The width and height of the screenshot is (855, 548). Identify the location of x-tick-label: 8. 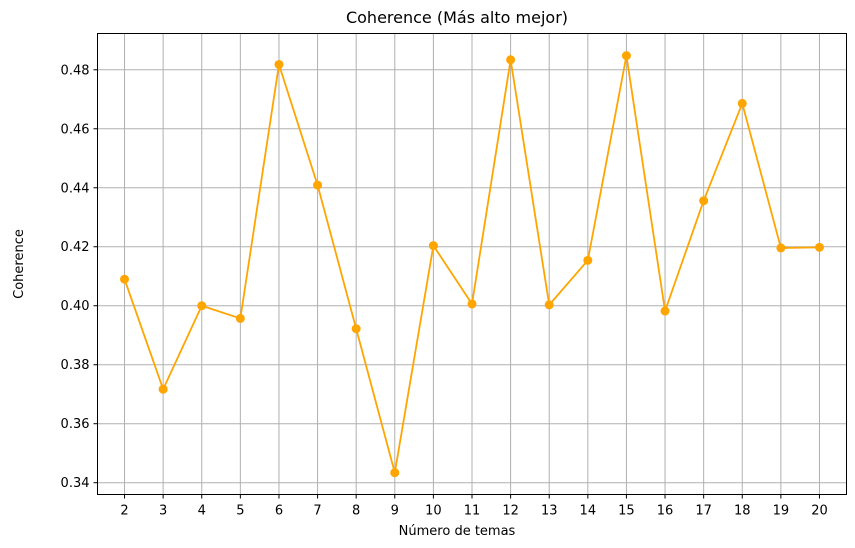
(356, 511).